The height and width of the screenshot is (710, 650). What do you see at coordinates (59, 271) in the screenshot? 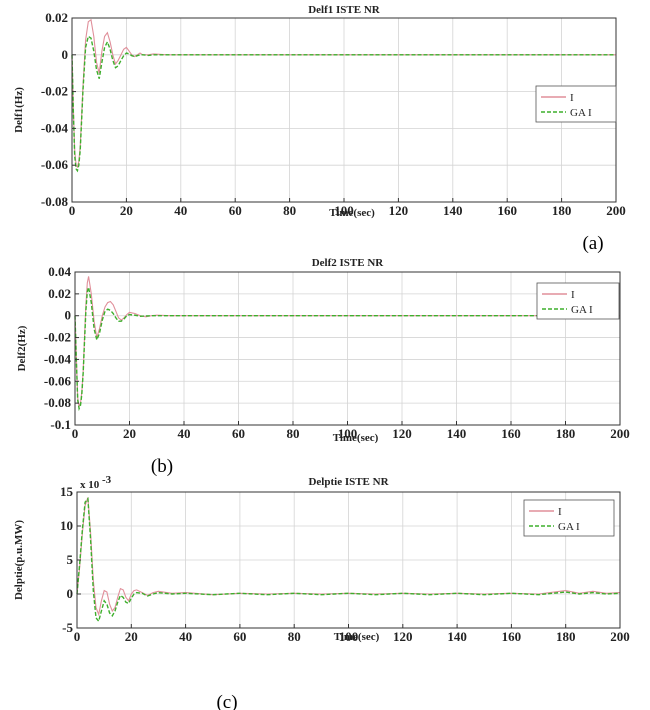
I see `y-tick-label: 0.04` at bounding box center [59, 271].